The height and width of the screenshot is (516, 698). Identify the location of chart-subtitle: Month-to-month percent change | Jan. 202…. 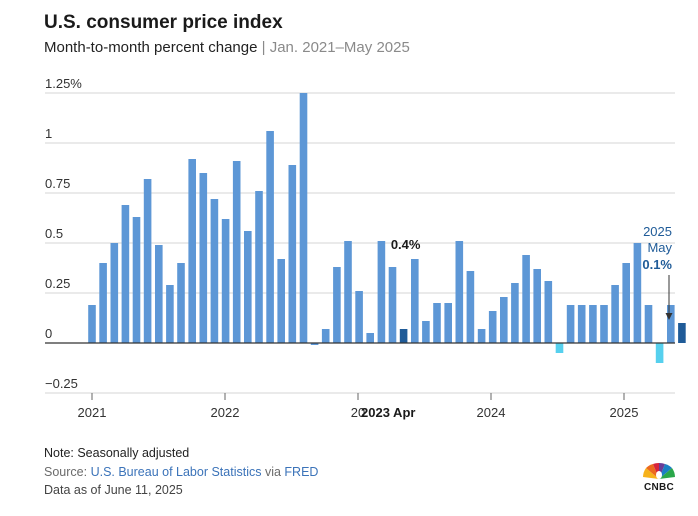
(227, 47).